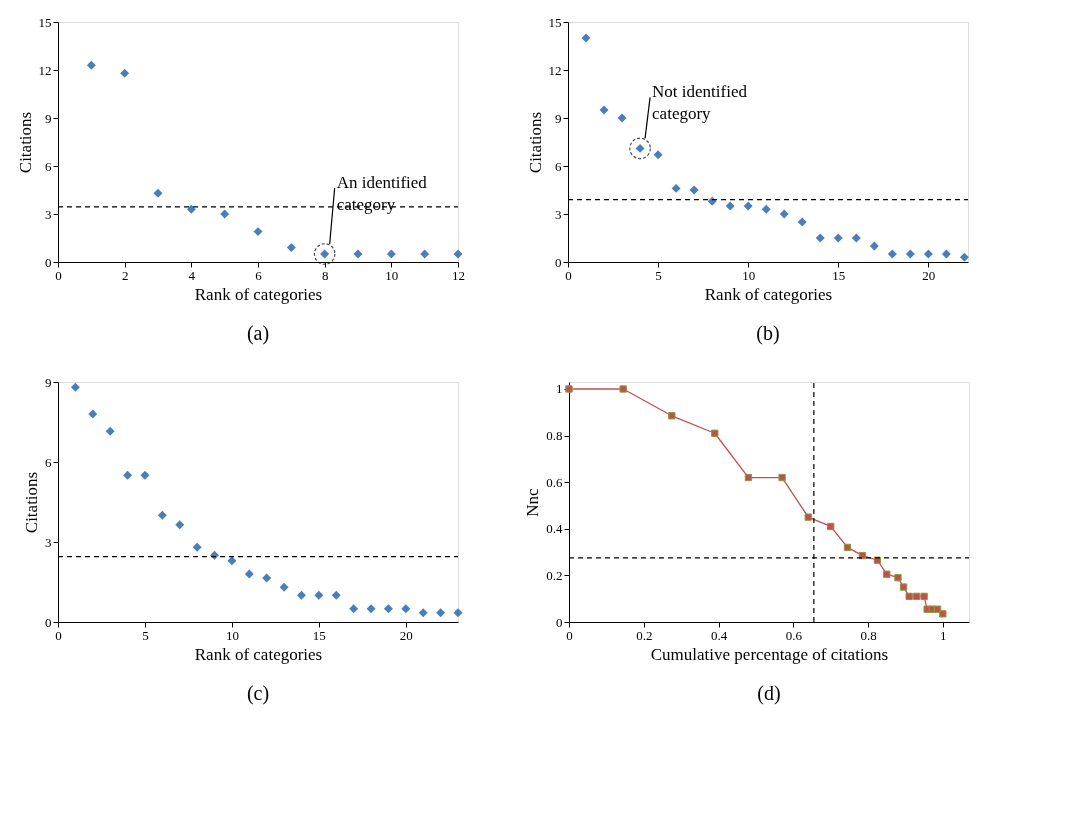 This screenshot has height=816, width=1091. What do you see at coordinates (943, 635) in the screenshot?
I see `x-tick-label: 1` at bounding box center [943, 635].